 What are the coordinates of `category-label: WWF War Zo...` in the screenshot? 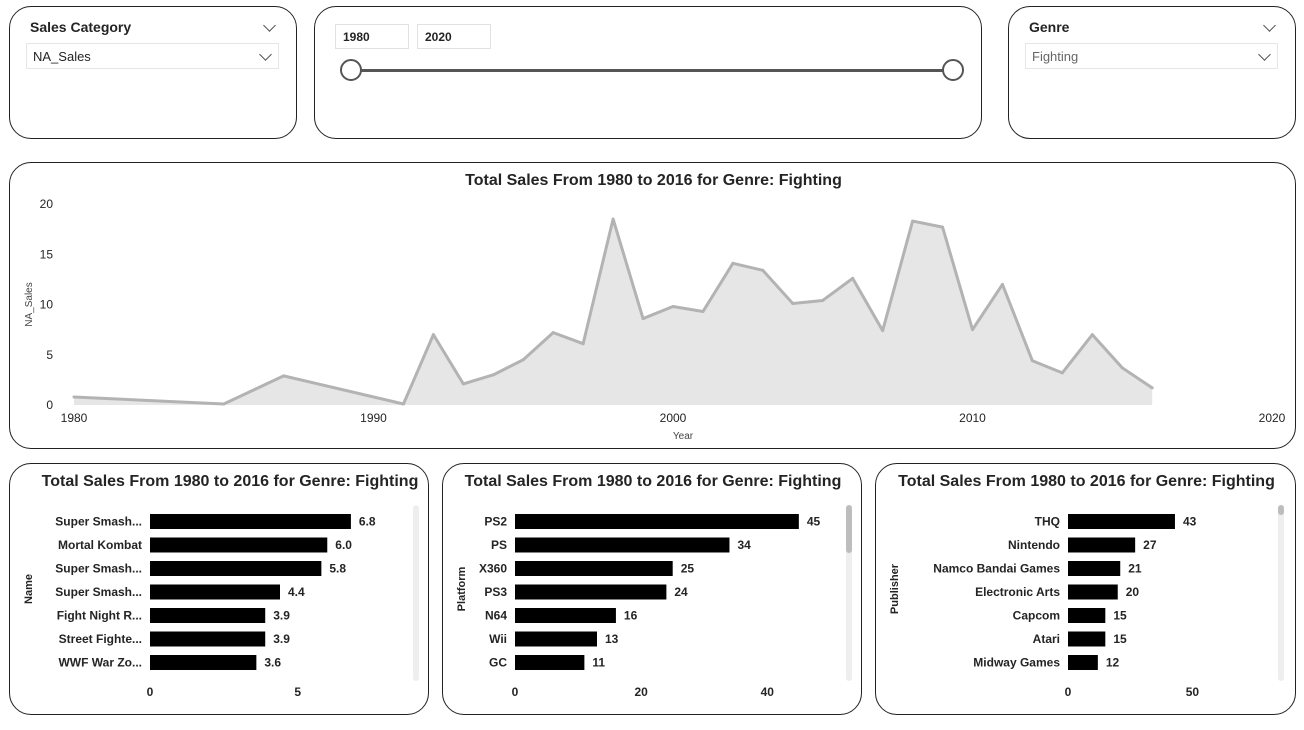 It's located at (100, 663).